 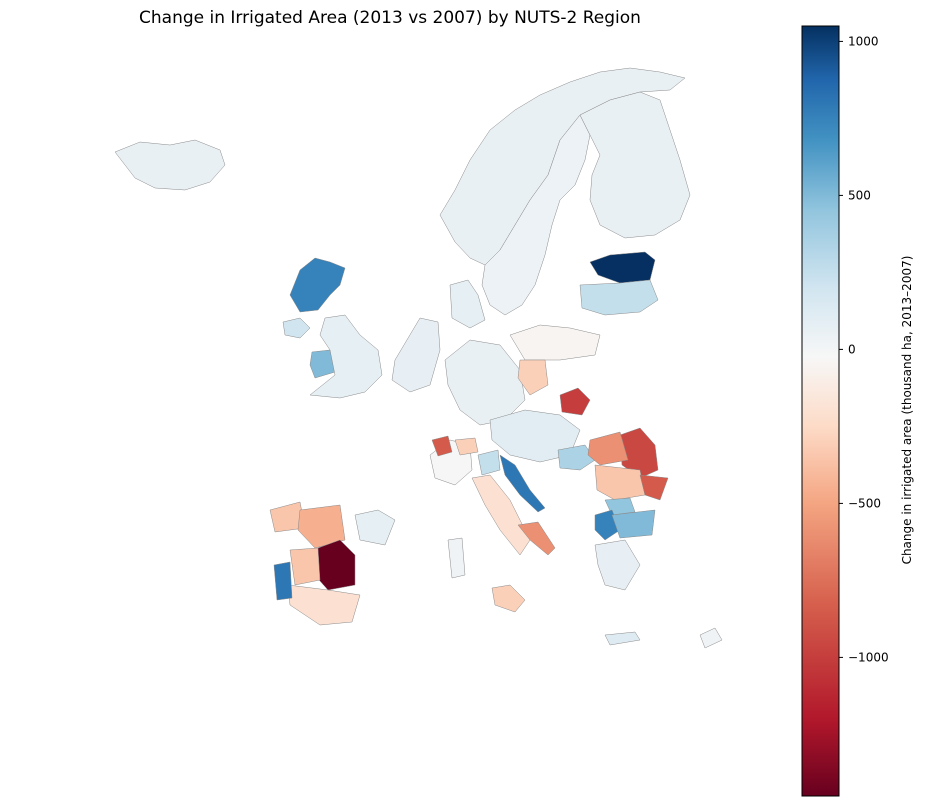 I want to click on region-bulgaria-south: Bulgaria South: 500, so click(x=633, y=524).